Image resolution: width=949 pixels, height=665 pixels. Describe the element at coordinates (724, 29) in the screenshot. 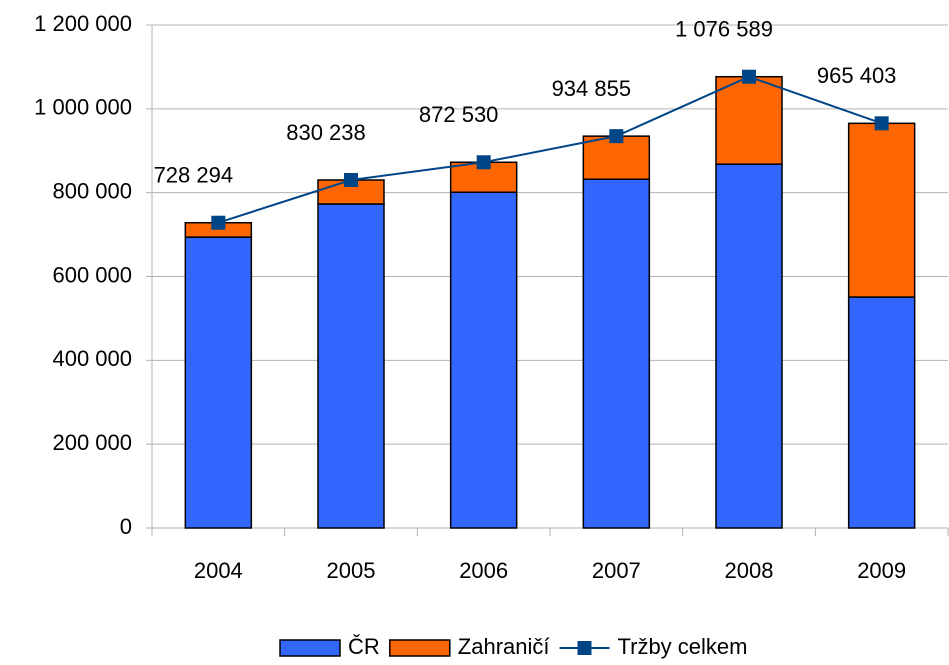

I see `data-label: 1 076 589` at that location.